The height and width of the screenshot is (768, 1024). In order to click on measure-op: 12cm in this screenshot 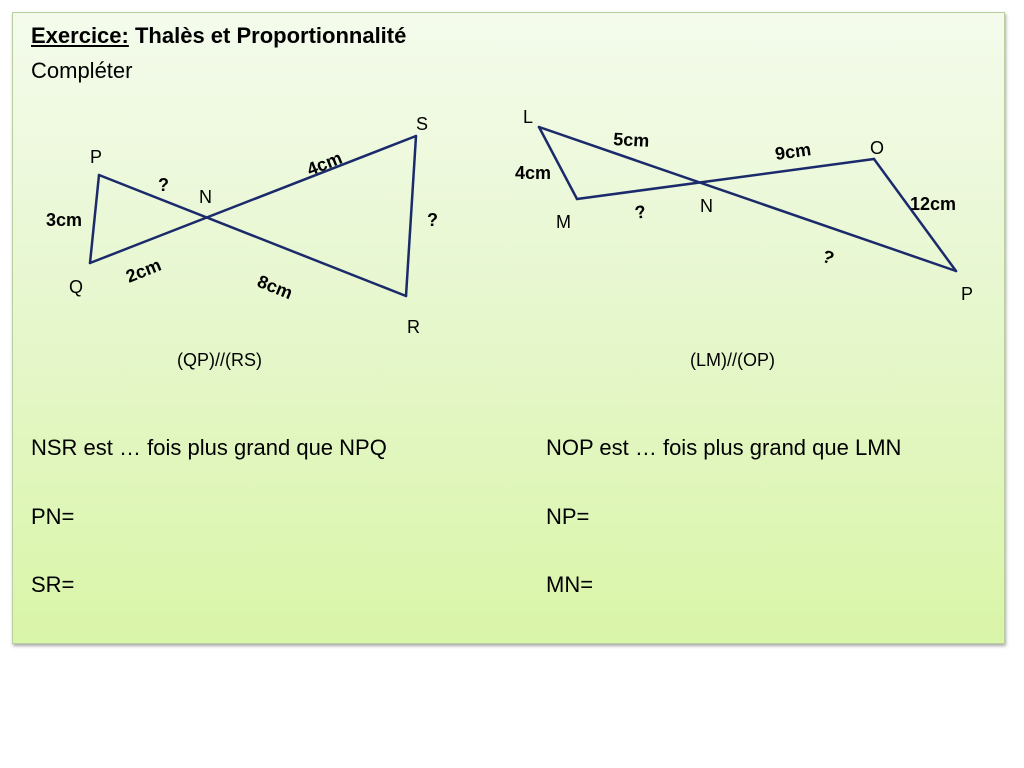, I will do `click(933, 204)`.